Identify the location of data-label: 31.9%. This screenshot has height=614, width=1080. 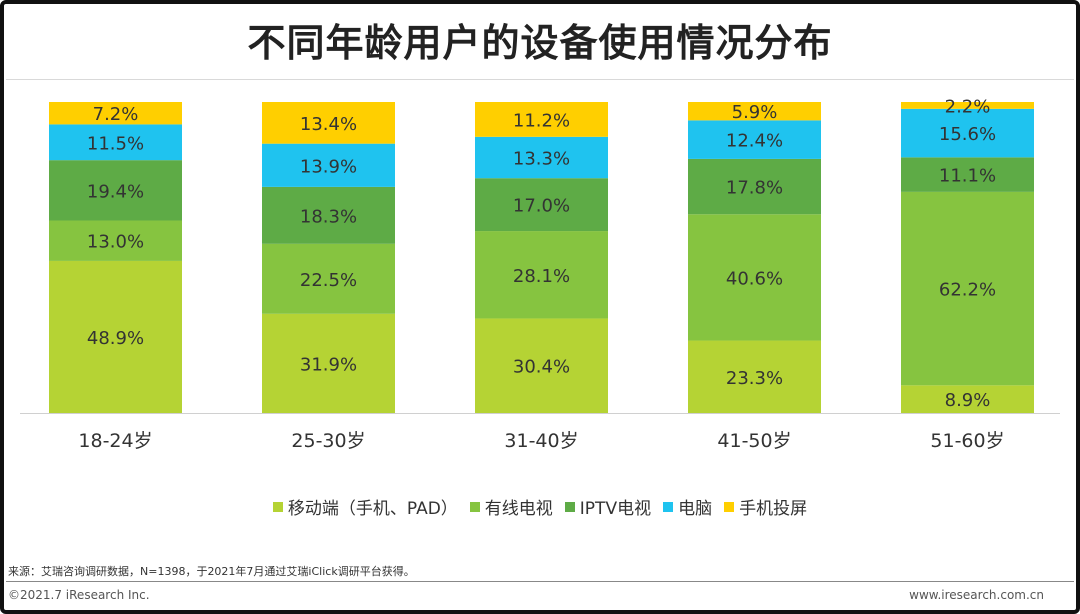
(328, 364).